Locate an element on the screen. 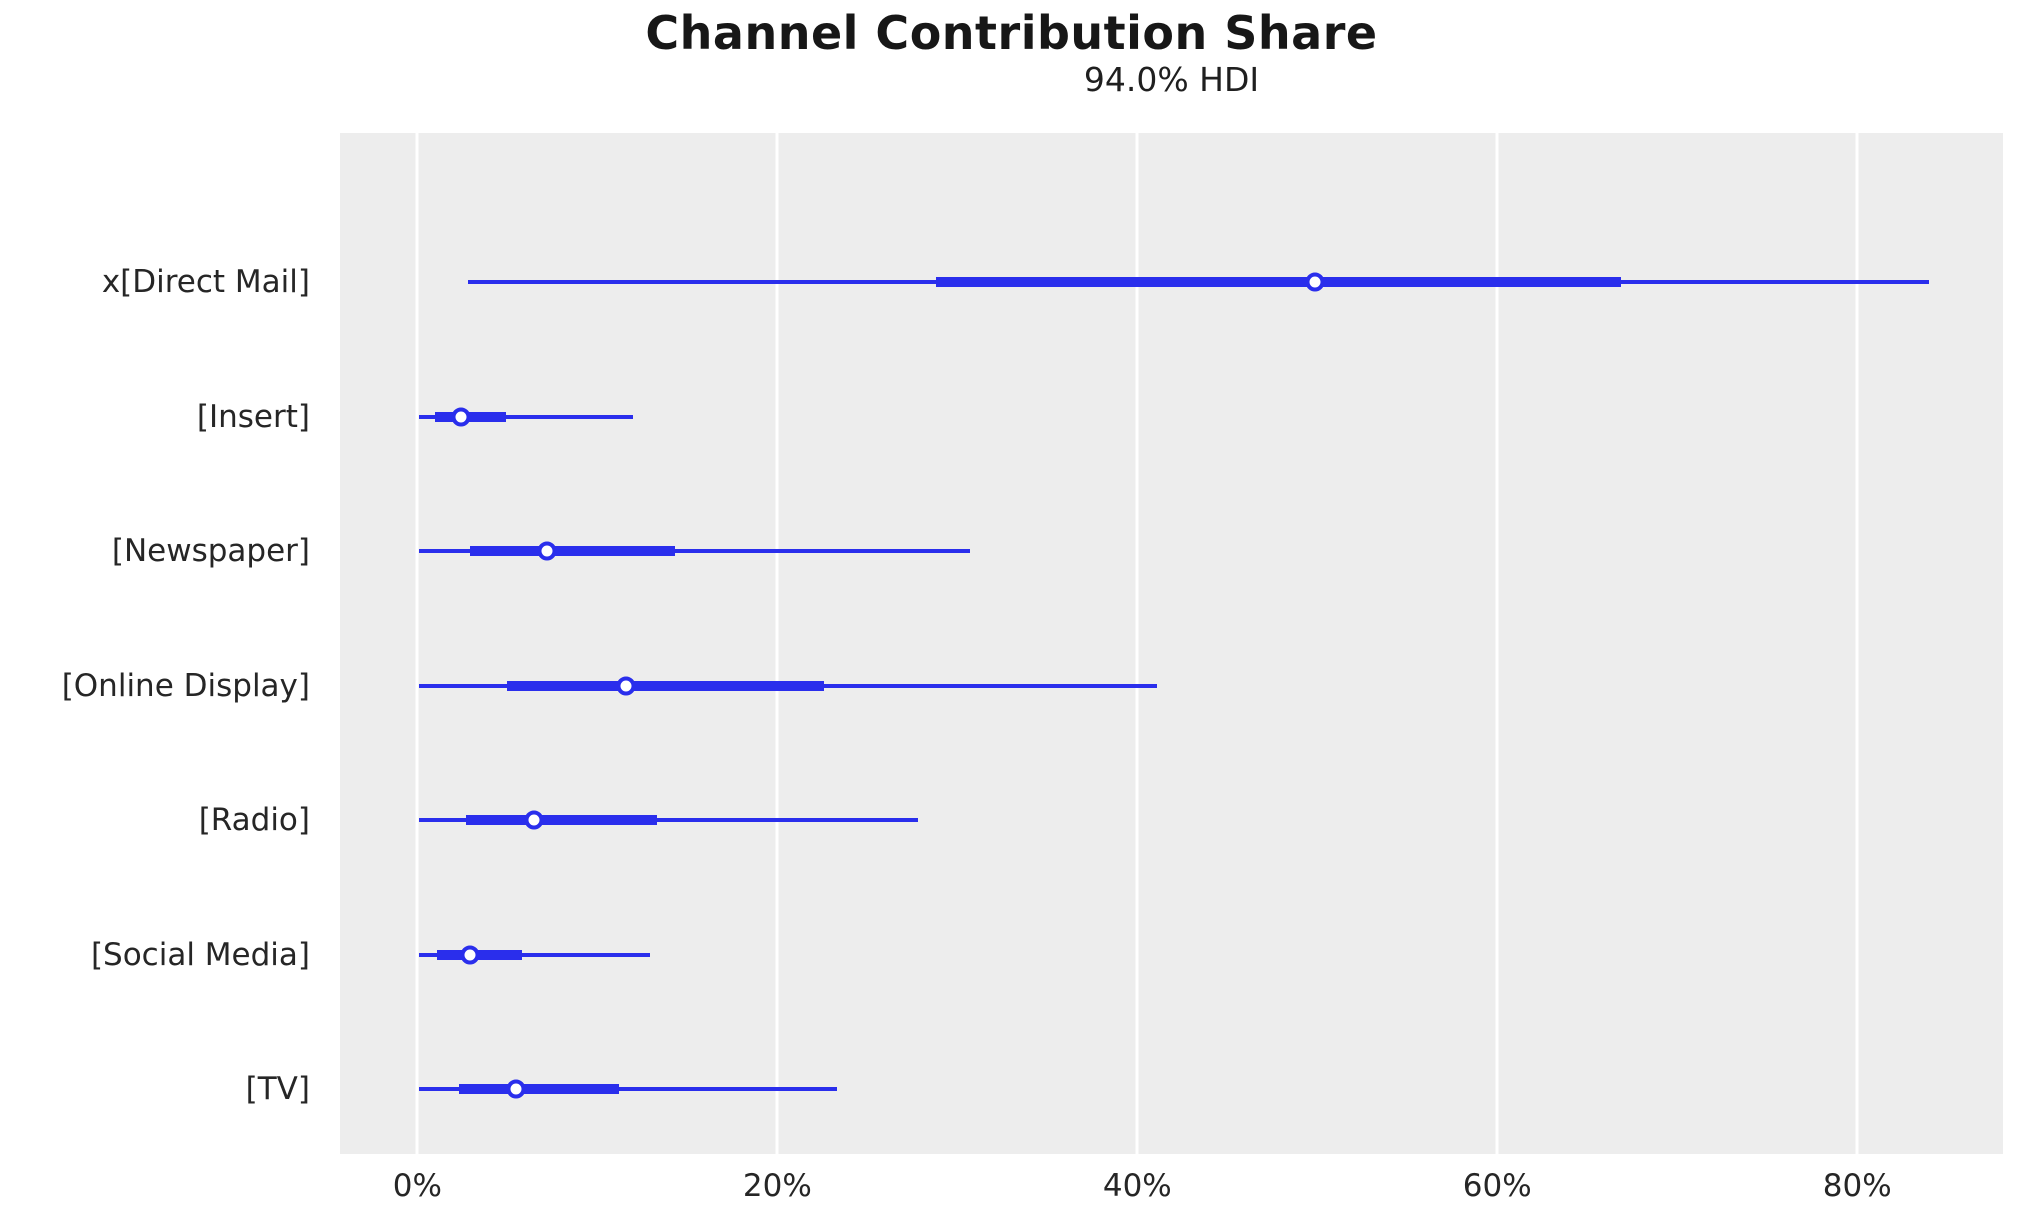 The height and width of the screenshot is (1223, 2023). x-tick-label: 0% is located at coordinates (417, 1186).